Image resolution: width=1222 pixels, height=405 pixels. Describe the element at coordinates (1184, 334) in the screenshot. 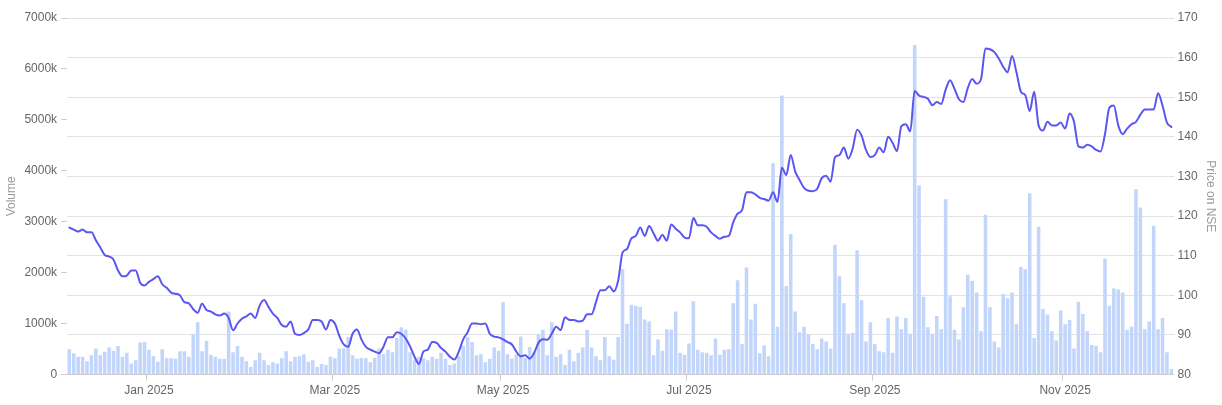

I see `y2-tick-label: 90` at that location.